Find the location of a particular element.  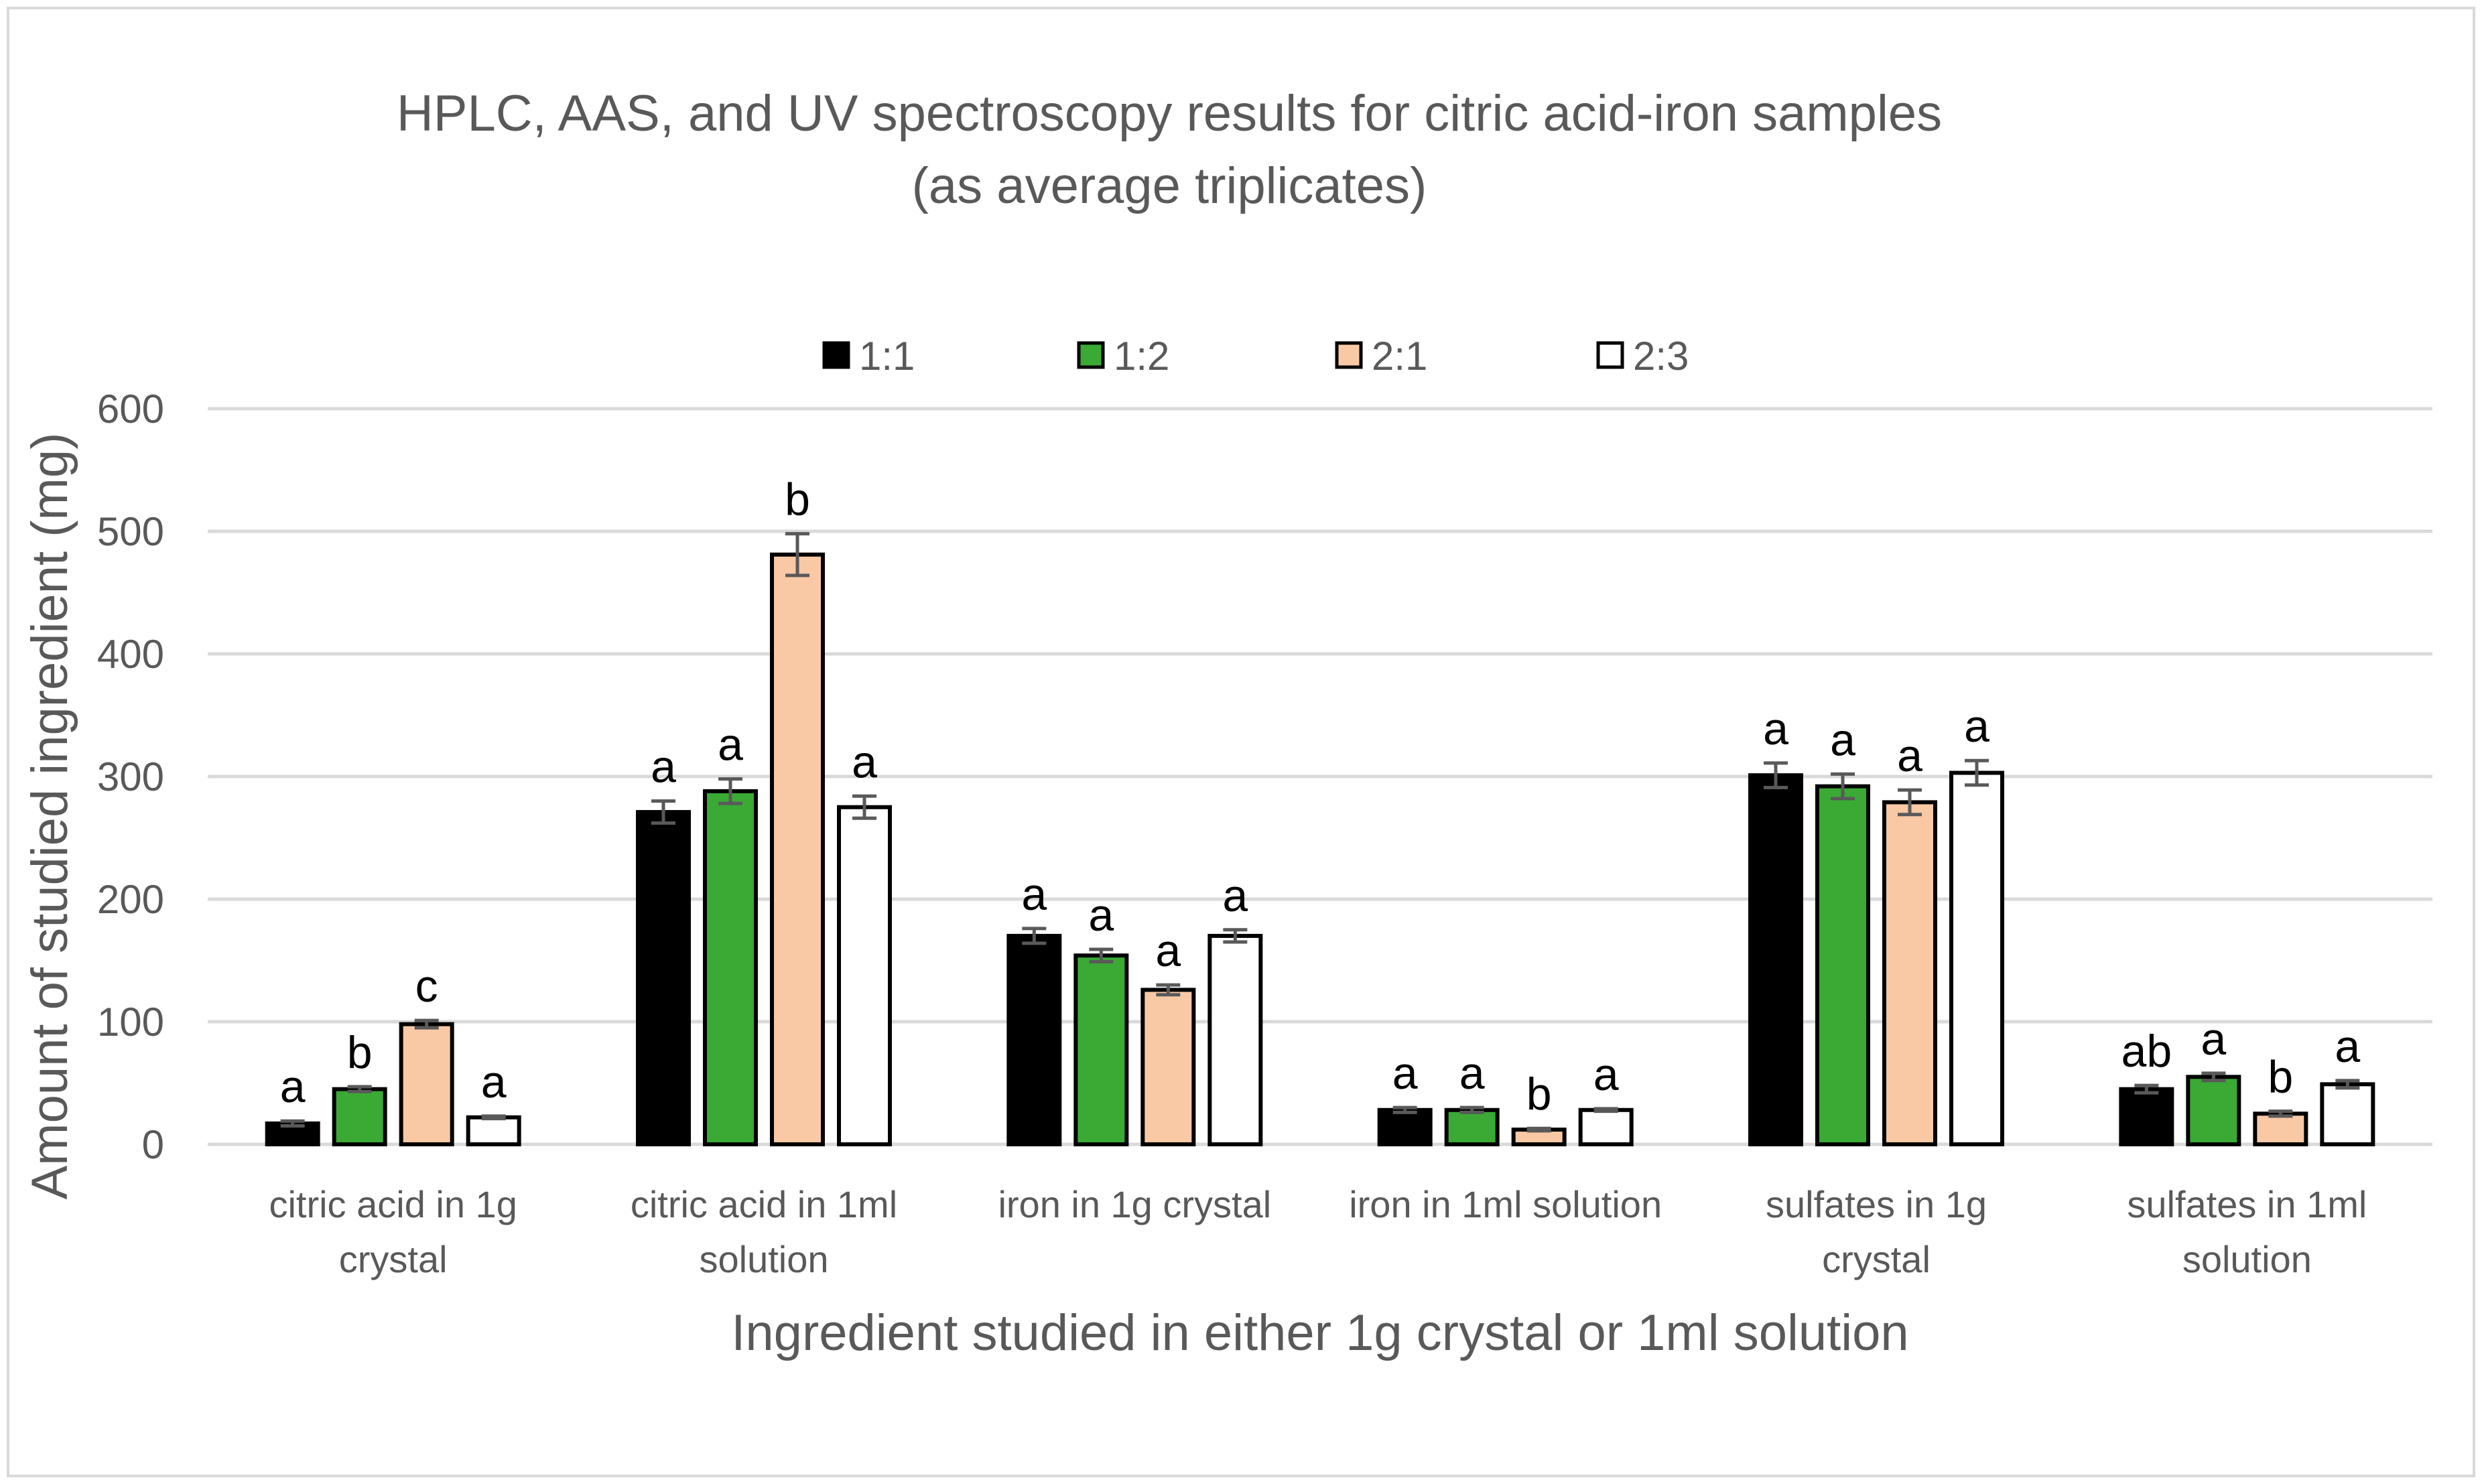

bar-1-2-cat5 is located at coordinates (2213, 1111).